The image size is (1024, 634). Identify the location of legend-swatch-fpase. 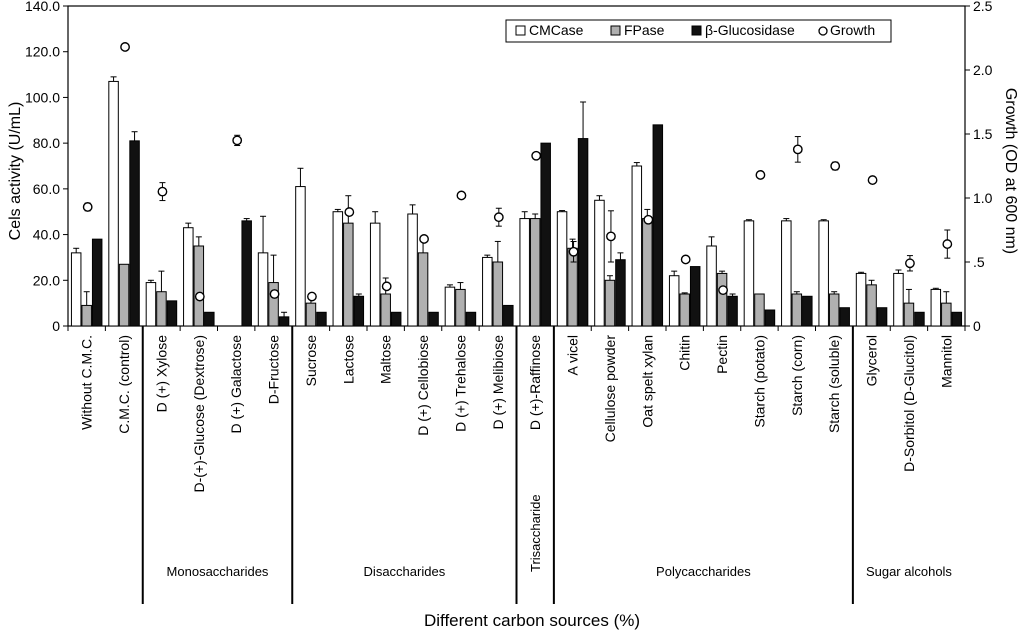
(615, 30).